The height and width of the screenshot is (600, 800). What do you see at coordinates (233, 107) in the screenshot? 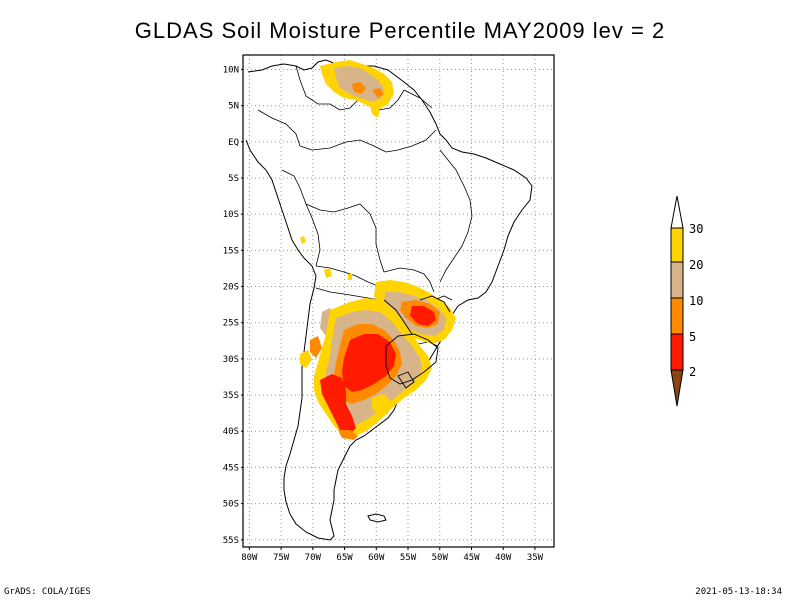
I see `lat-tick-label: 5N` at bounding box center [233, 107].